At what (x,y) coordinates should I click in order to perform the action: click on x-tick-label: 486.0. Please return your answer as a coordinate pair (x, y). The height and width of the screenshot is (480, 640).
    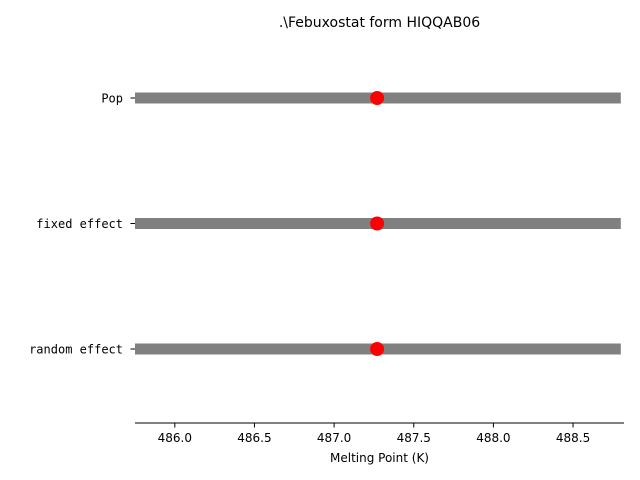
    Looking at the image, I should click on (175, 438).